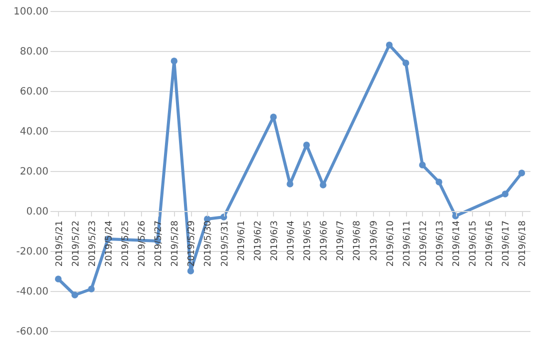  Describe the element at coordinates (34, 92) in the screenshot. I see `y-tick-label: 60.00` at that location.